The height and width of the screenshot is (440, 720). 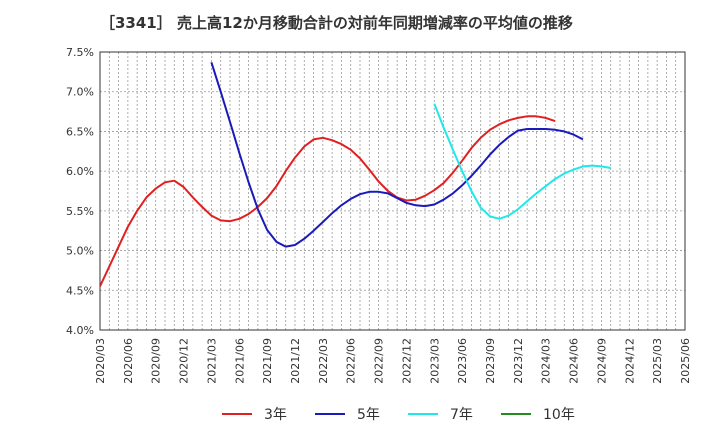 What do you see at coordinates (80, 290) in the screenshot?
I see `y-tick-label: 4.5%` at bounding box center [80, 290].